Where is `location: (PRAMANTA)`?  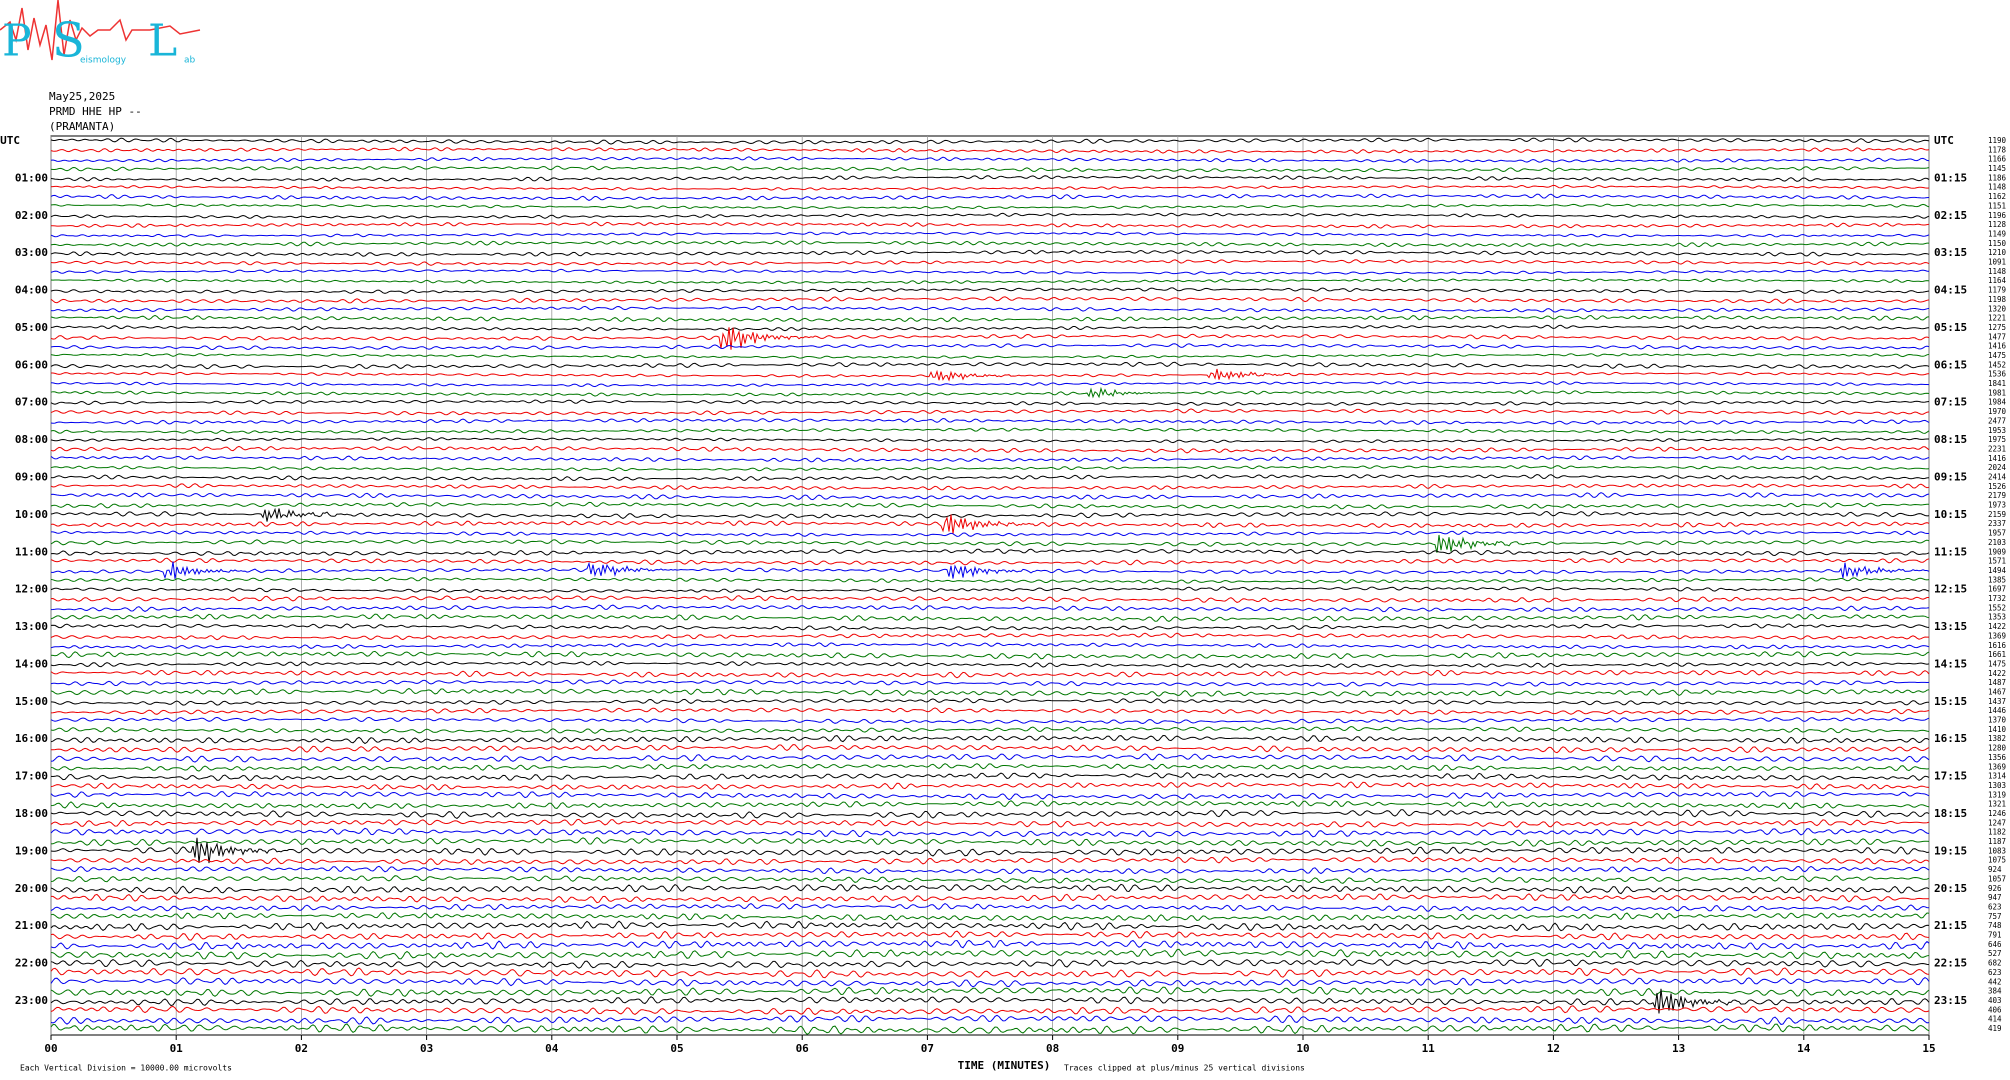
location: (PRAMANTA) is located at coordinates (82, 126).